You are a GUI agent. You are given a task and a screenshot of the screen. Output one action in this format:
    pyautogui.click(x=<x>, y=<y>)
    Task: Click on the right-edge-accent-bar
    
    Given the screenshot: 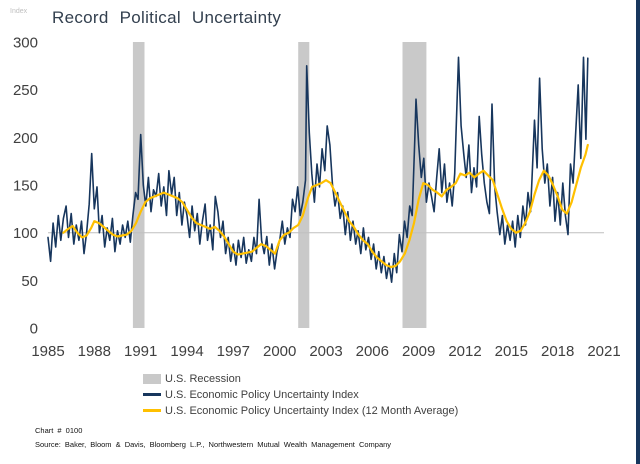 What is the action you would take?
    pyautogui.click(x=638, y=232)
    